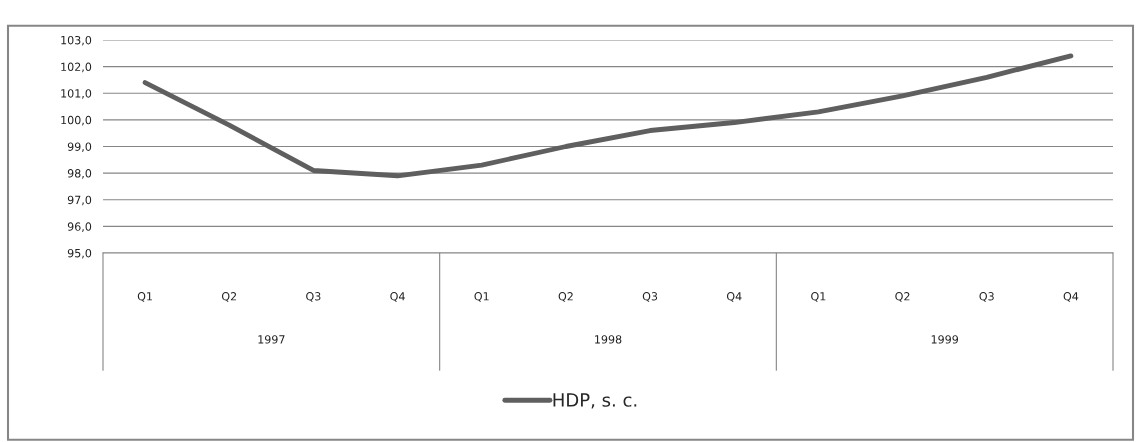  Describe the element at coordinates (76, 120) in the screenshot. I see `y-tick-label: 100,0` at that location.